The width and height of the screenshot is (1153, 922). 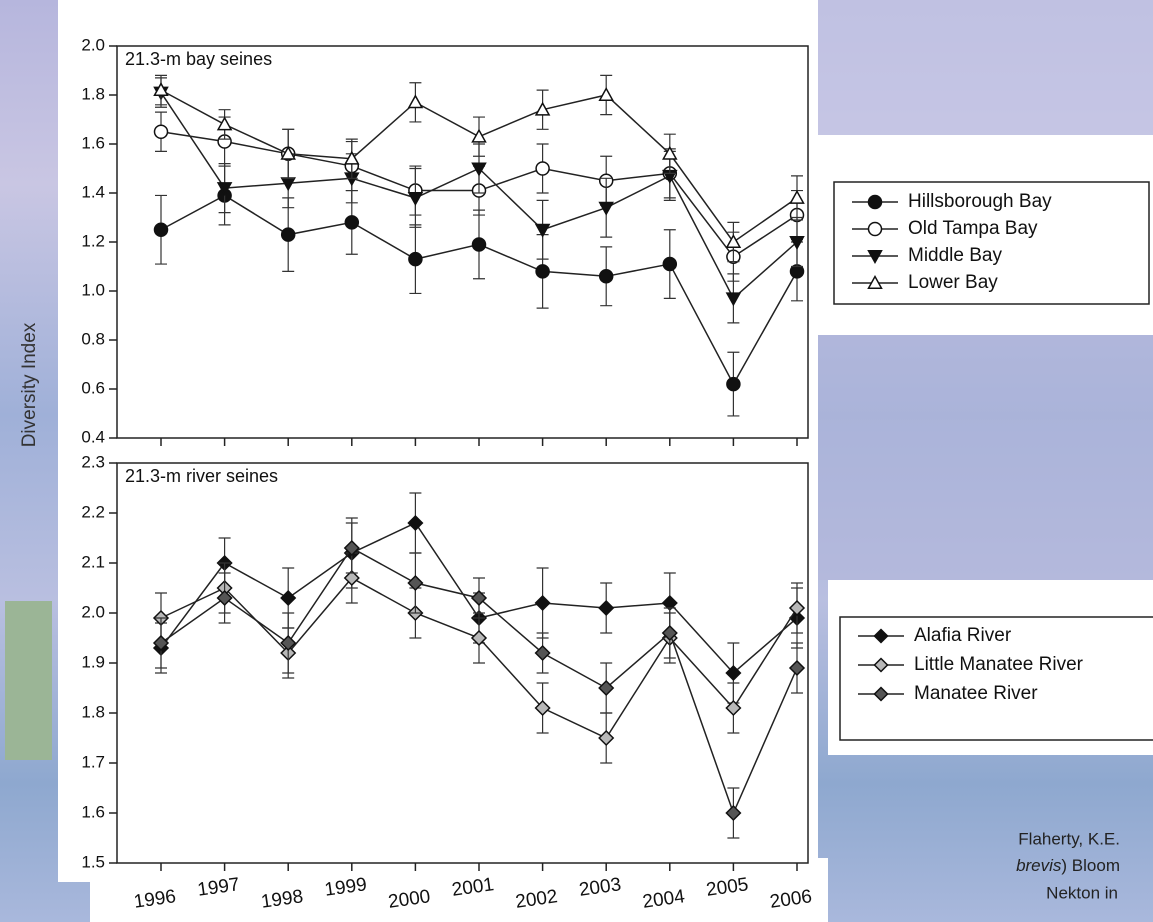 What do you see at coordinates (198, 59) in the screenshot?
I see `panel-label: 21.3-m bay seines` at bounding box center [198, 59].